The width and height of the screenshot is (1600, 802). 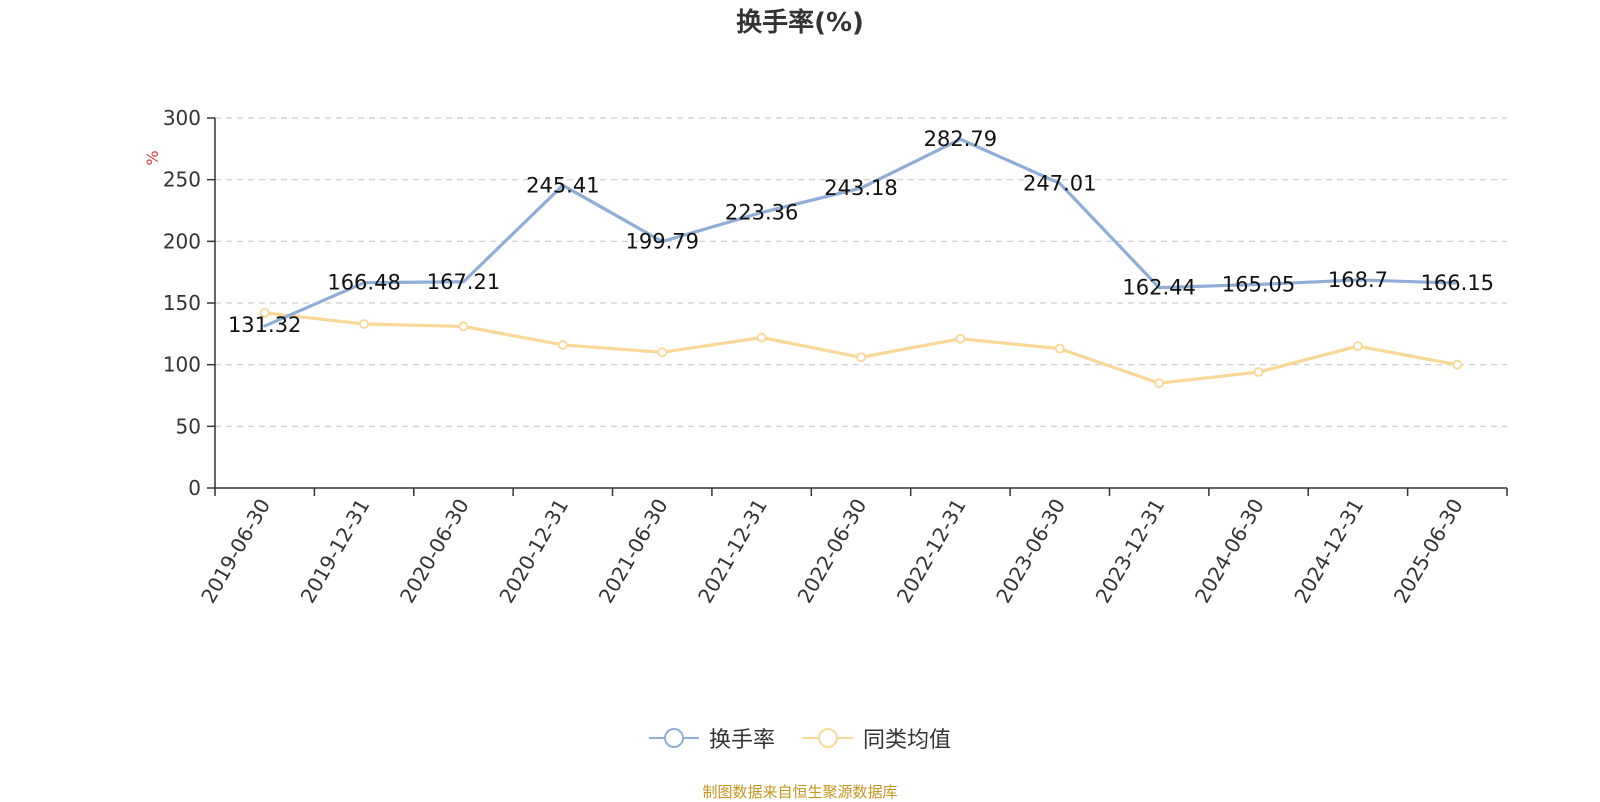 I want to click on data-label-turnover: 243.18, so click(x=860, y=188).